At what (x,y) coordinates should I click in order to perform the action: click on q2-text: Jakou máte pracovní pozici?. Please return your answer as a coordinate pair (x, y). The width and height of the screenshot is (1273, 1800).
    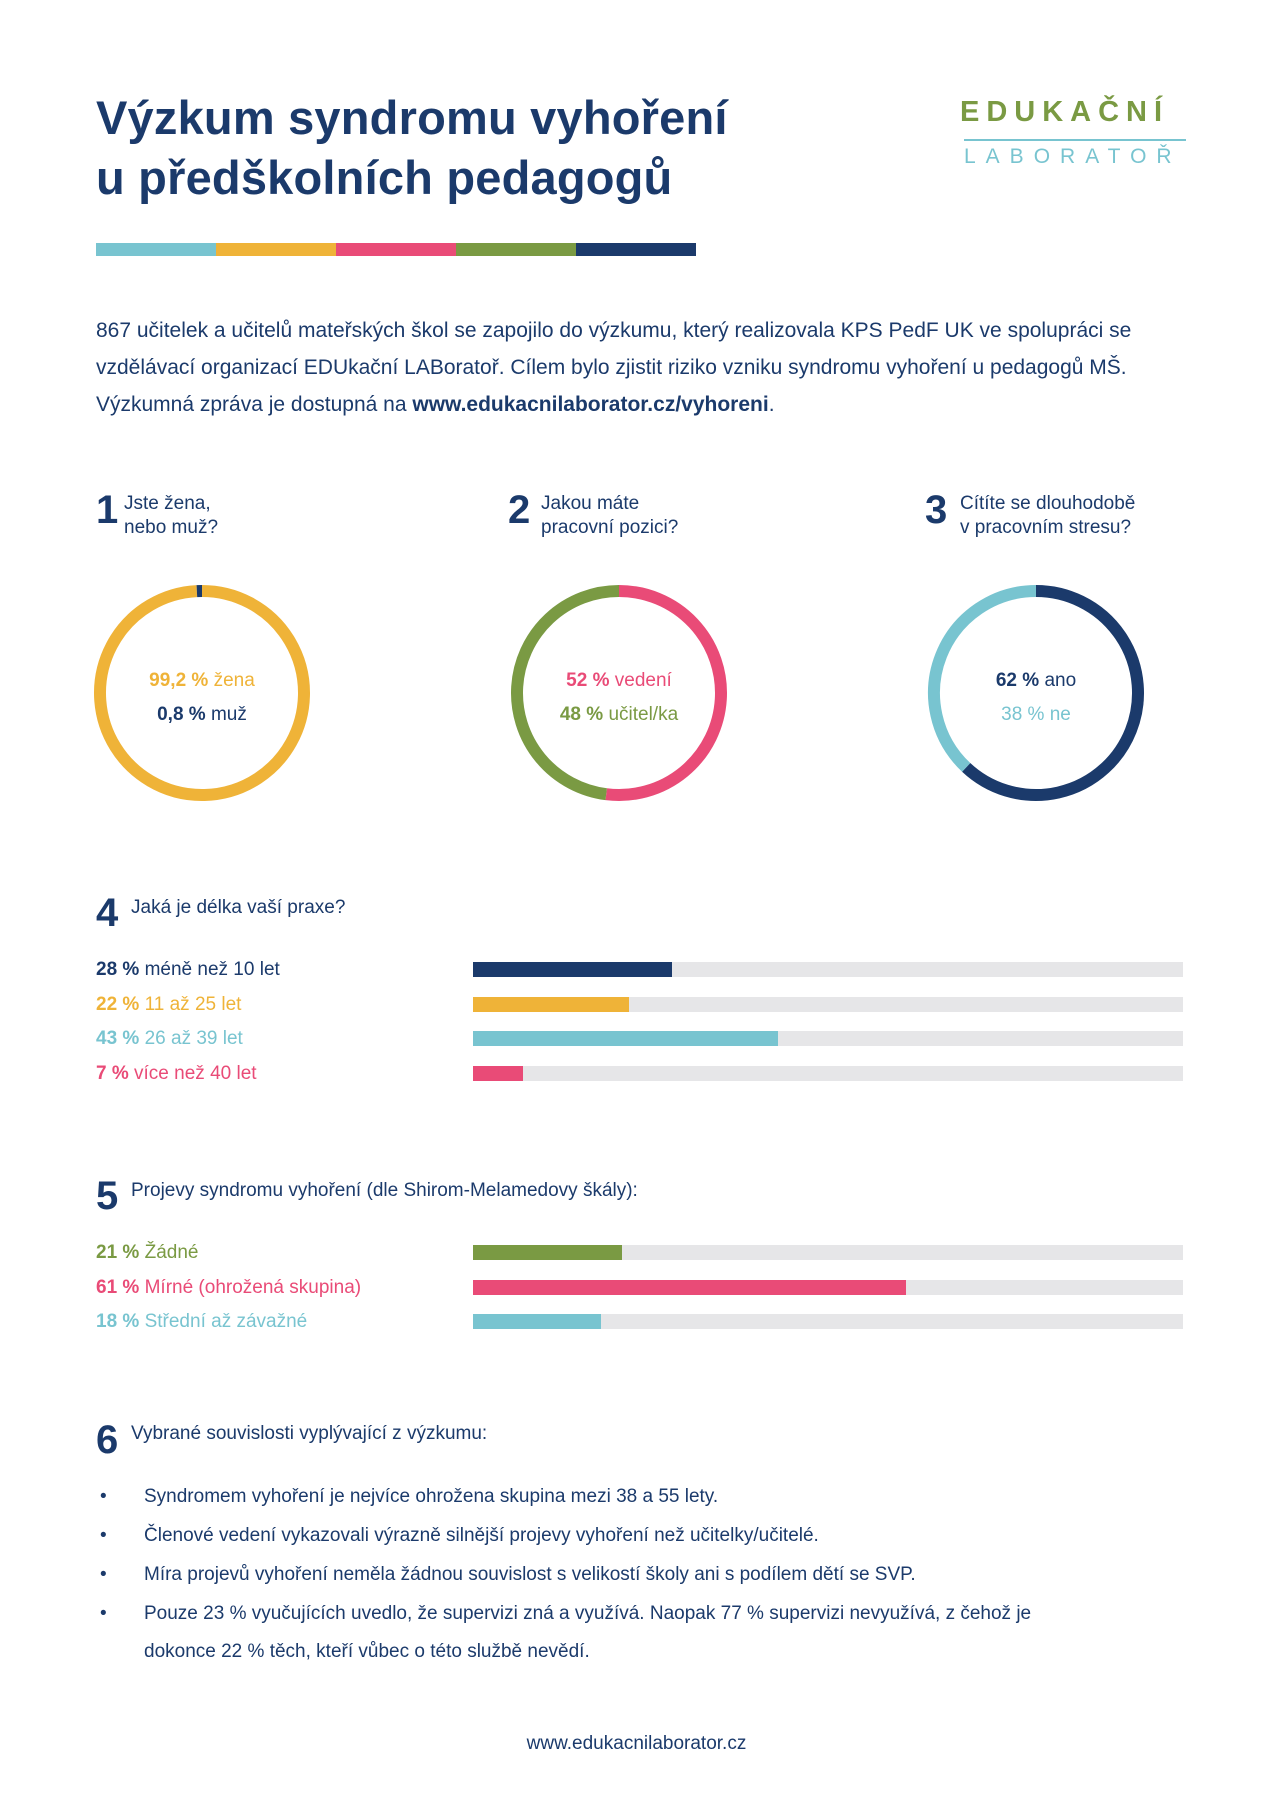
    Looking at the image, I should click on (609, 516).